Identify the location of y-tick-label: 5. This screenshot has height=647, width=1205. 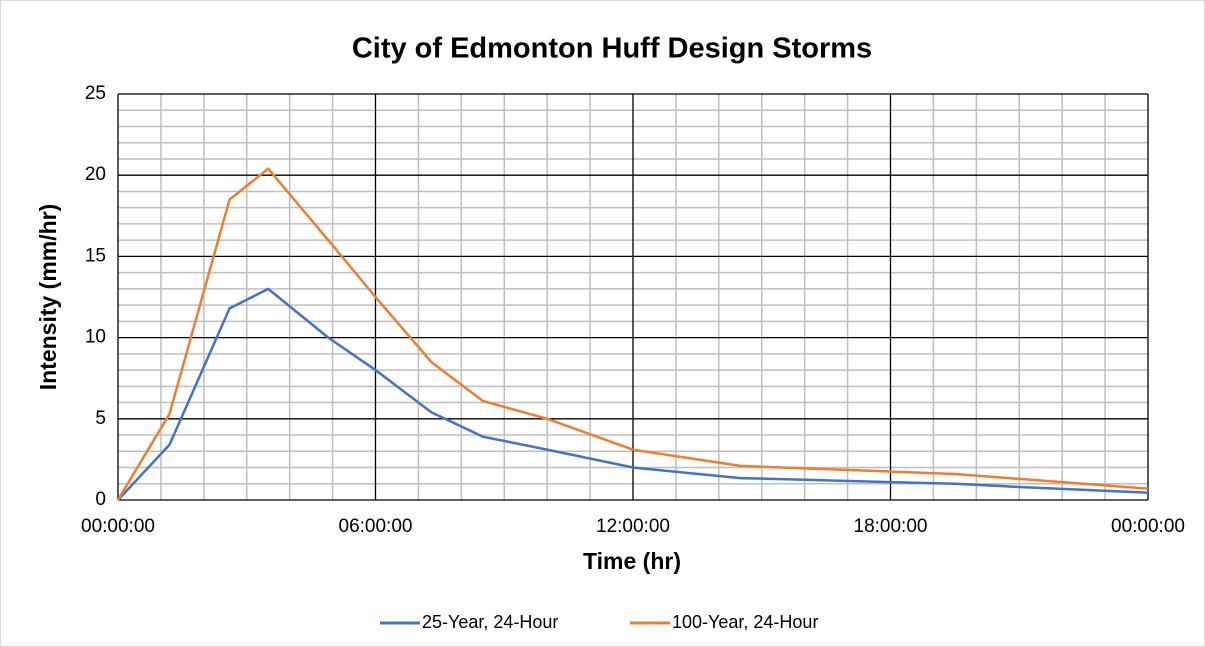
(100, 418).